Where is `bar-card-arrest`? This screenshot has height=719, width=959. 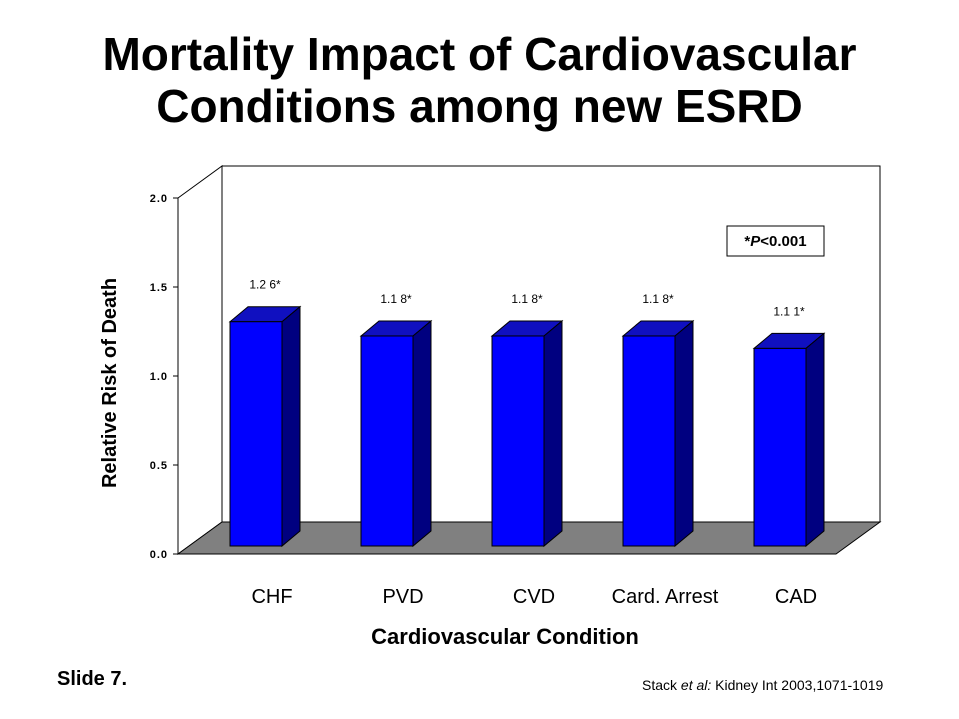
bar-card-arrest is located at coordinates (658, 433).